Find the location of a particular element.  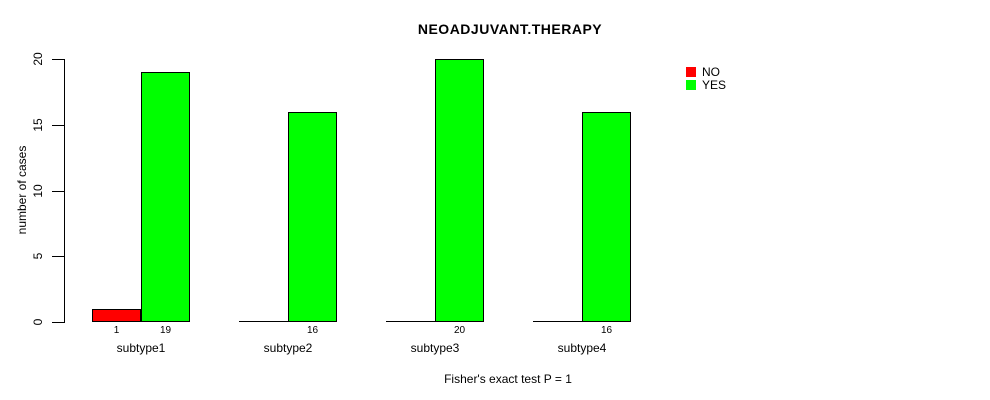

category-label-subtype2: subtype2 is located at coordinates (288, 348).